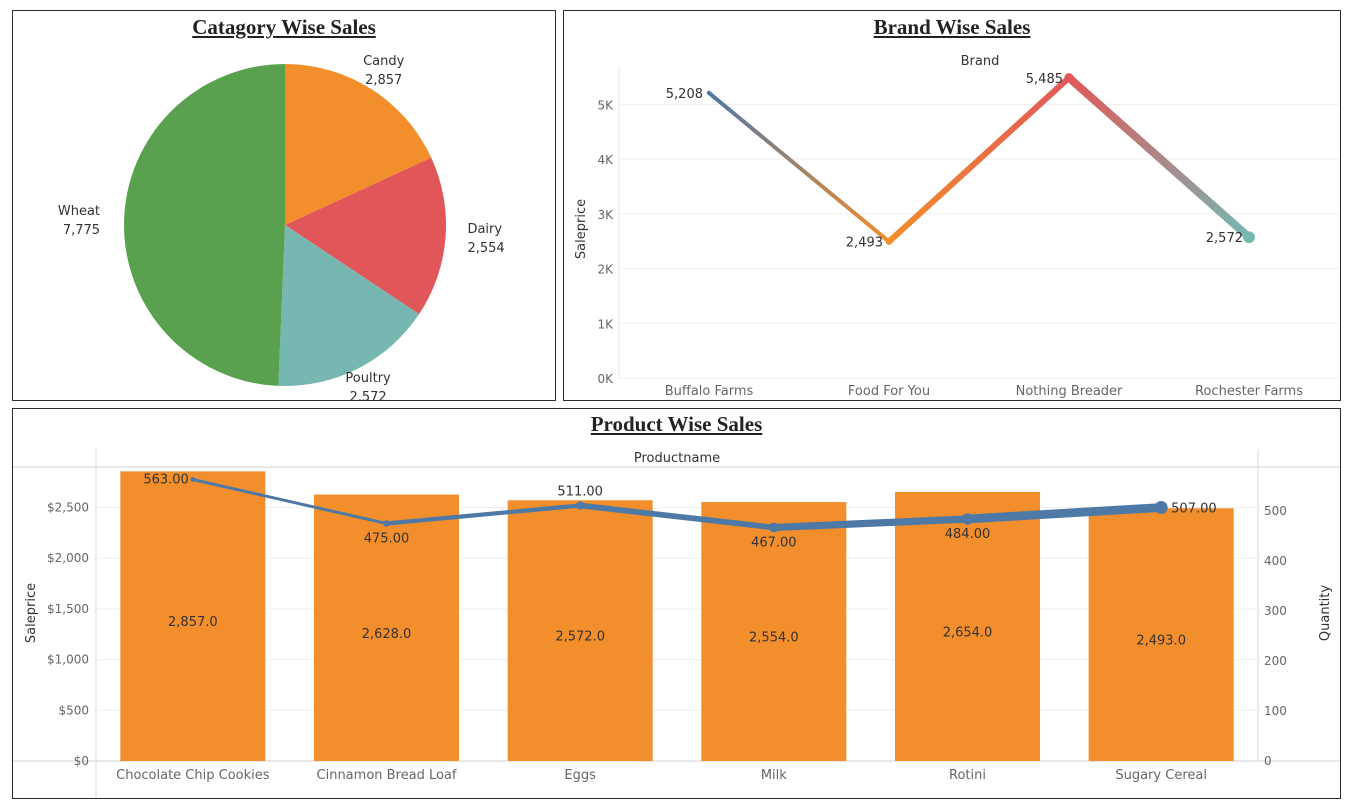 The width and height of the screenshot is (1351, 809). Describe the element at coordinates (68, 660) in the screenshot. I see `product-y-left-tick: $1,000` at that location.